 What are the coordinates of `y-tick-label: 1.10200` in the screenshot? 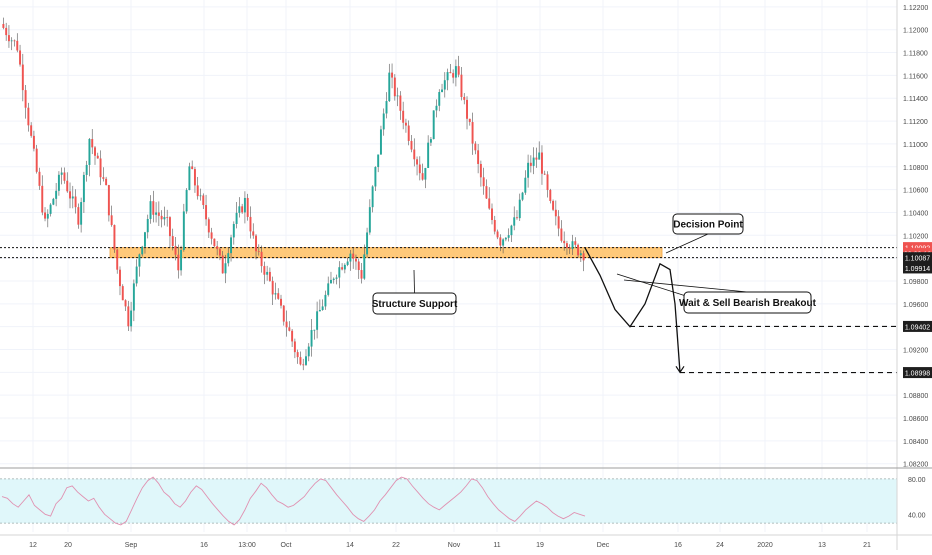 It's located at (915, 236).